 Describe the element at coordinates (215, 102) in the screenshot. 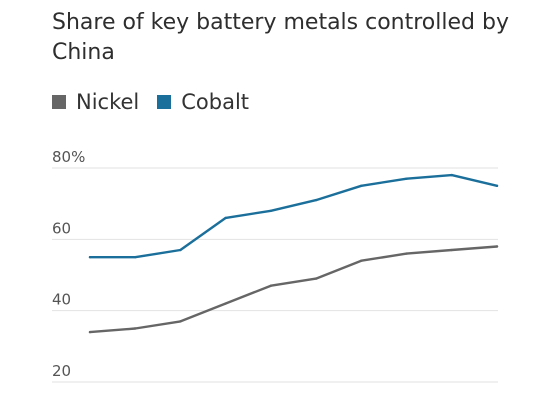

I see `legend-label-cobalt: Cobalt` at that location.